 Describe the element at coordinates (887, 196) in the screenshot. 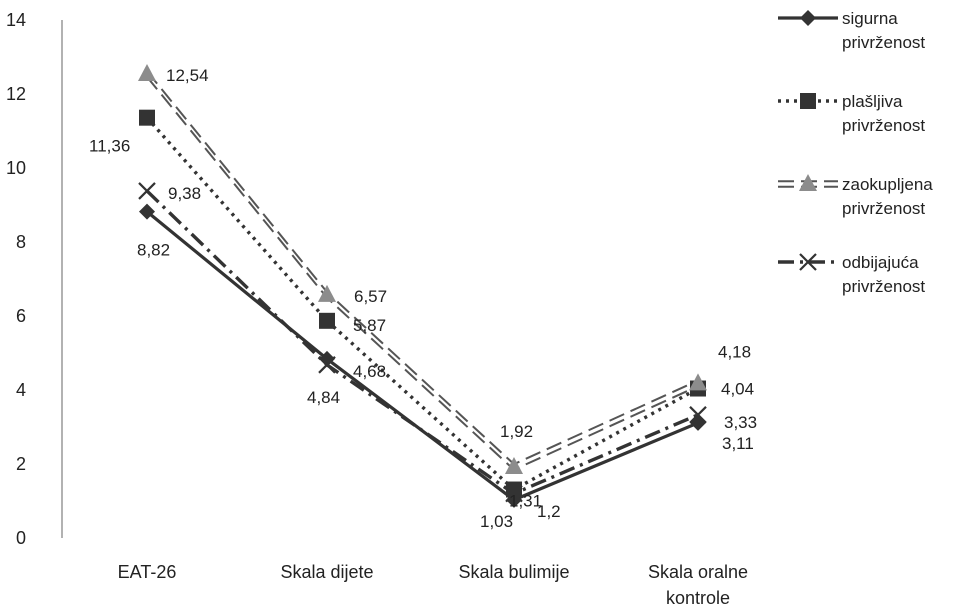

I see `legend-label: zaokupljena privrženost` at that location.